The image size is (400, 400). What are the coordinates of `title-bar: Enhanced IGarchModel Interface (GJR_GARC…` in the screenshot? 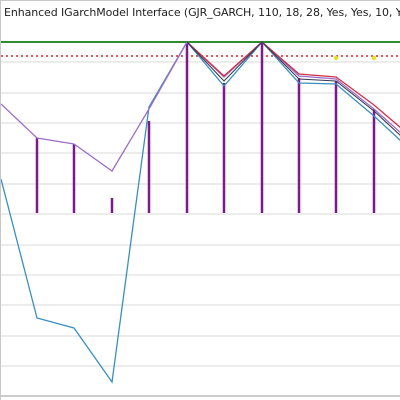 It's located at (200, 15).